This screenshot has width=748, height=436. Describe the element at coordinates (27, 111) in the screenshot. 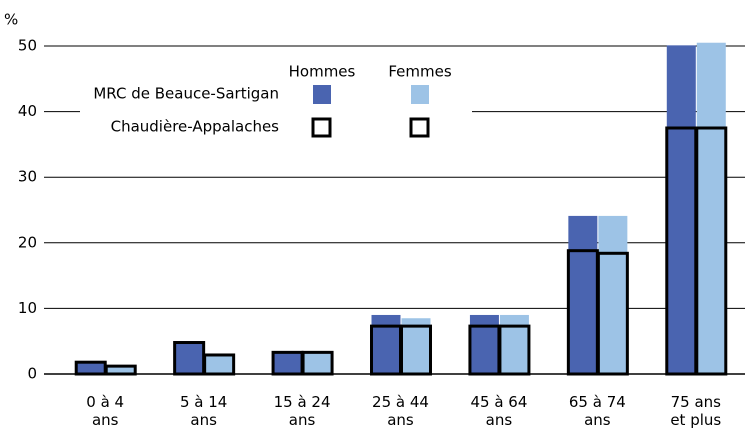

I see `y-tick-label: 40` at that location.